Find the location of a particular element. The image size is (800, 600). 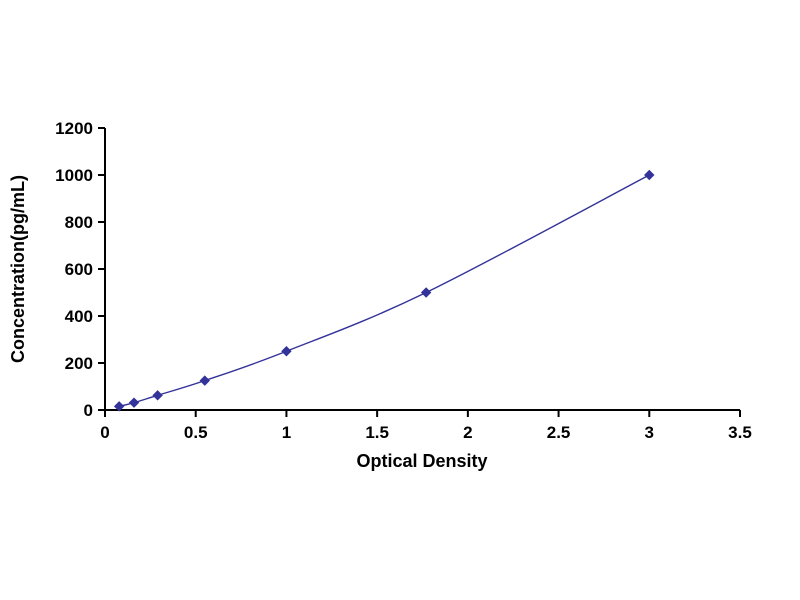

y-tick-label: 400 is located at coordinates (79, 316).